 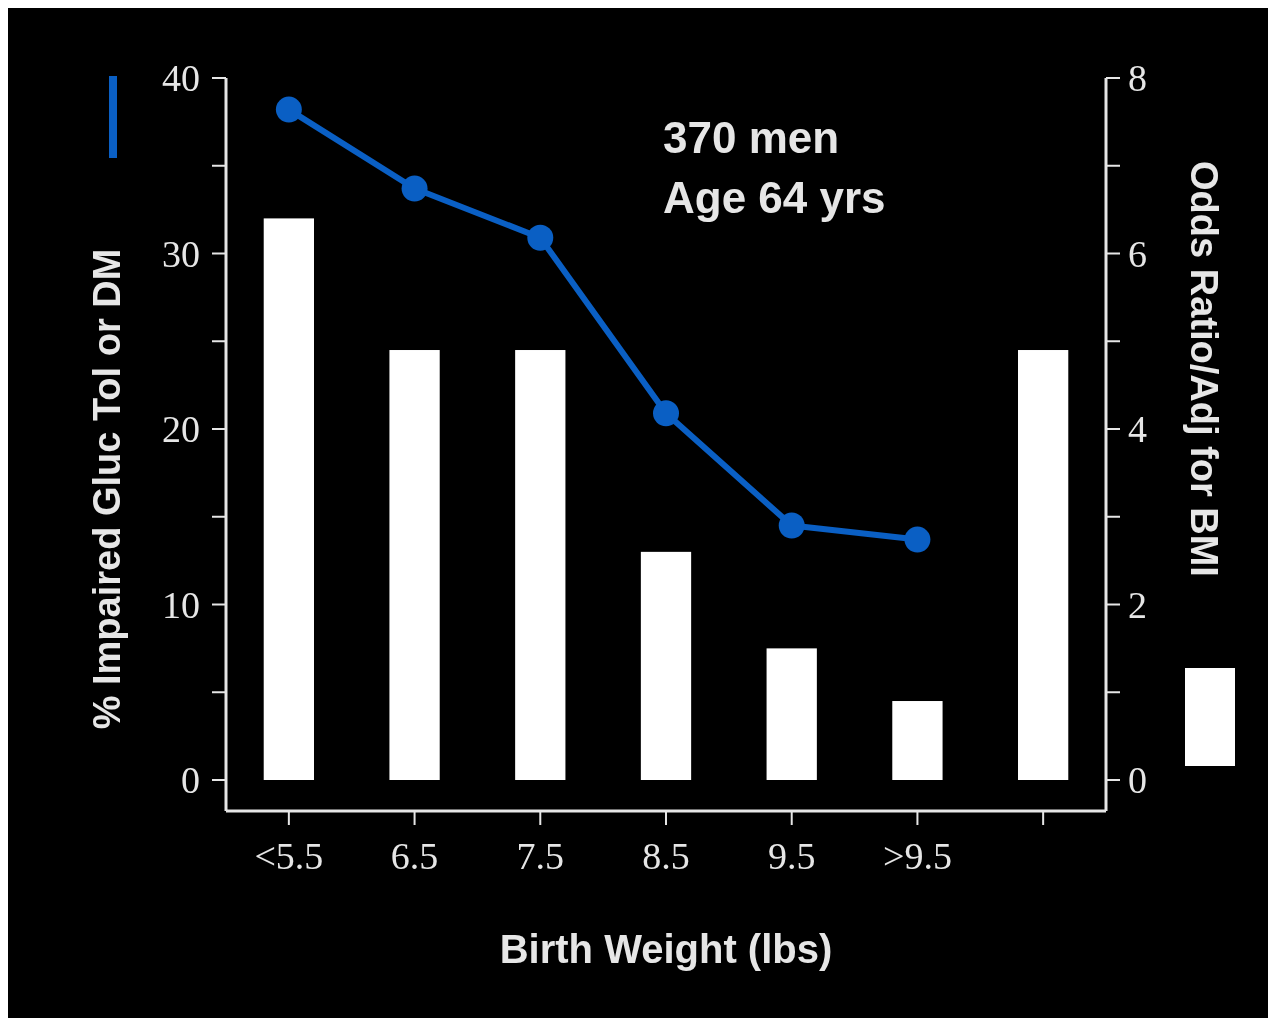 I want to click on y-tick-label: 0, so click(x=190, y=780).